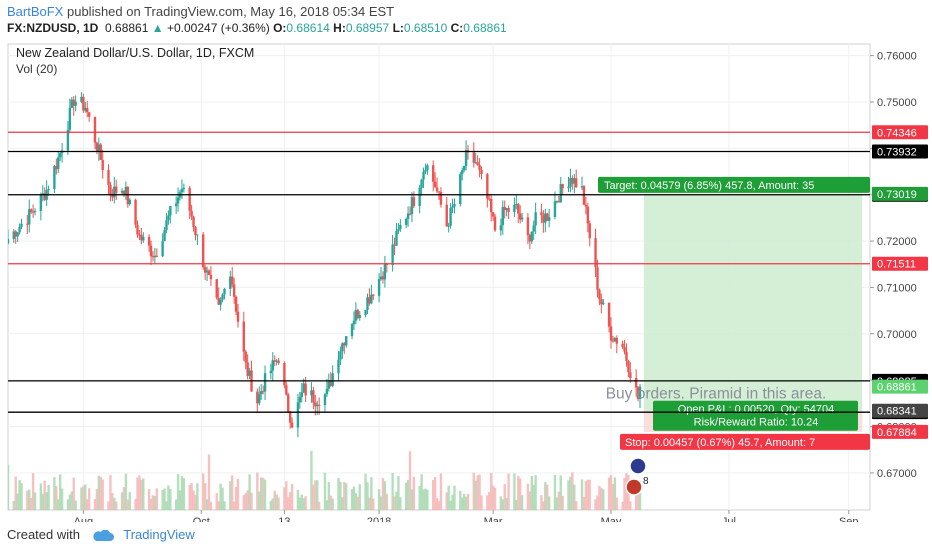 This screenshot has width=932, height=550. I want to click on flag-us-icon, so click(634, 487).